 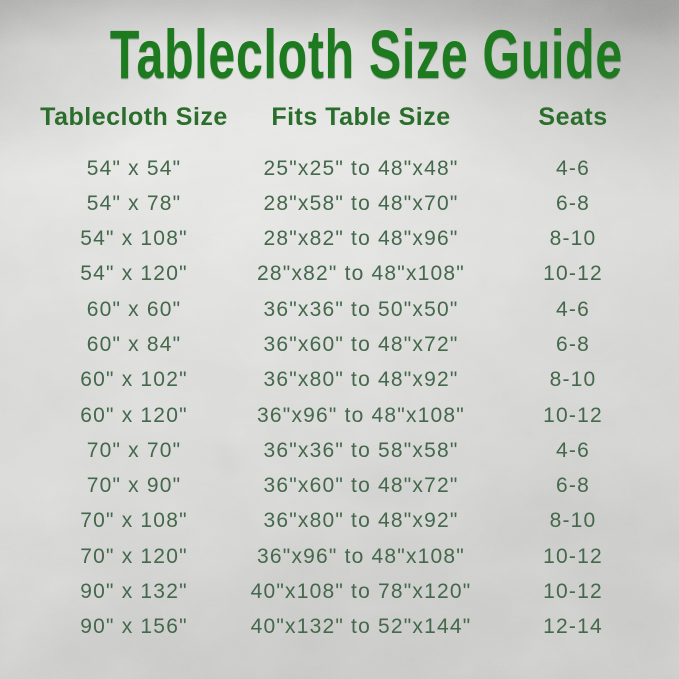 What do you see at coordinates (134, 309) in the screenshot?
I see `tablecloth-size-cell: 60" x 60"` at bounding box center [134, 309].